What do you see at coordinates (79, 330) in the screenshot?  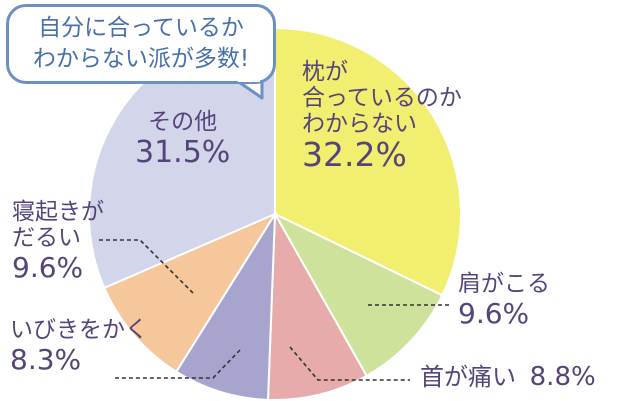 I see `slice-label-line: いびきをかく` at bounding box center [79, 330].